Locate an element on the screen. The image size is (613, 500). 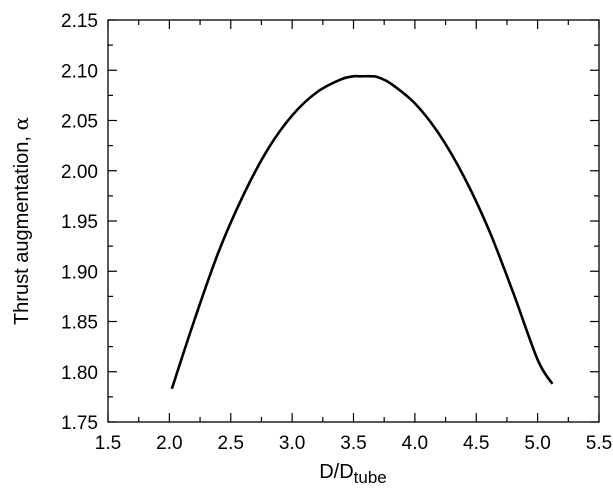
x-tick-label: 2.0 is located at coordinates (169, 443).